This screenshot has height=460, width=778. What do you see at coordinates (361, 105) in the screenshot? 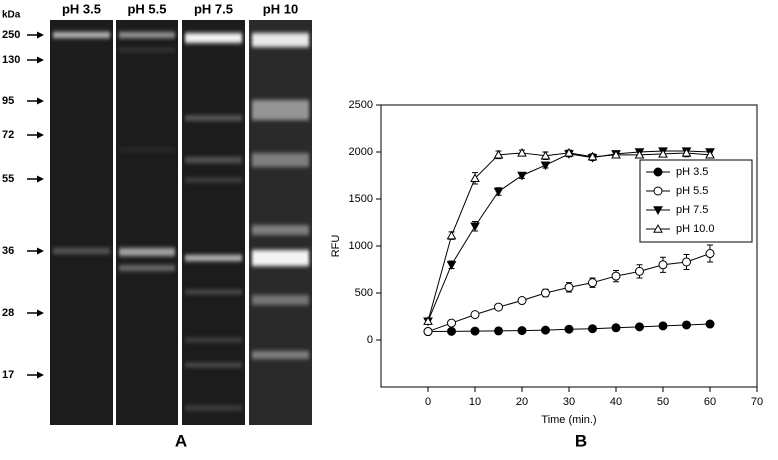
I see `y-tick-label: 2500` at bounding box center [361, 105].